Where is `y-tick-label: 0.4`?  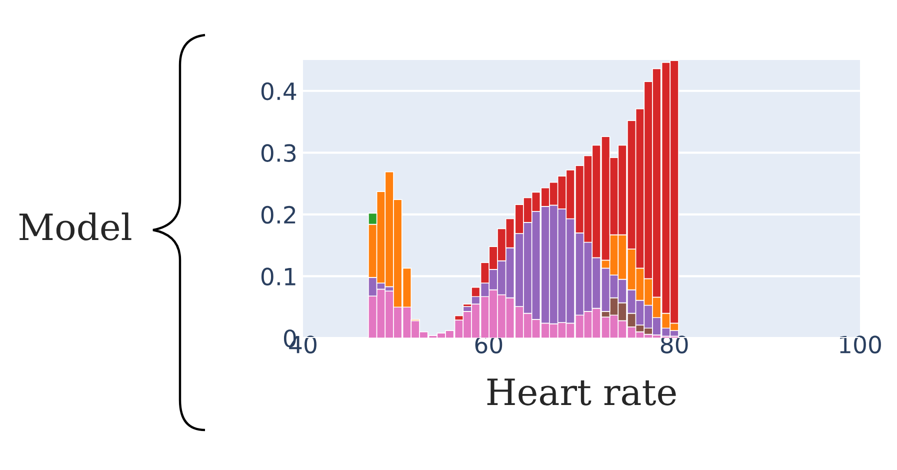 y-tick-label: 0.4 is located at coordinates (278, 91).